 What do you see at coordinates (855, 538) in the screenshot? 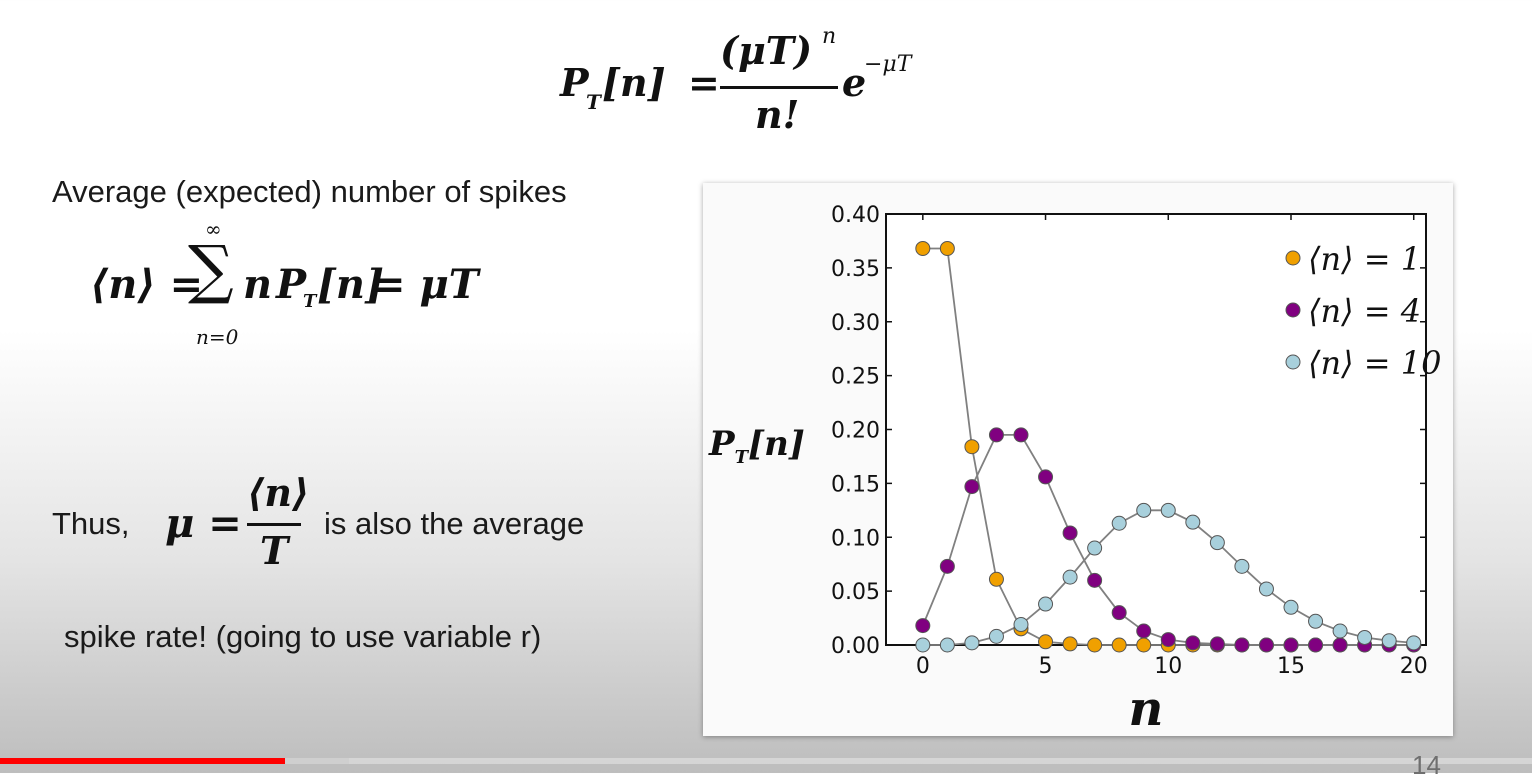
I see `y-tick-label: 0.10` at bounding box center [855, 538].